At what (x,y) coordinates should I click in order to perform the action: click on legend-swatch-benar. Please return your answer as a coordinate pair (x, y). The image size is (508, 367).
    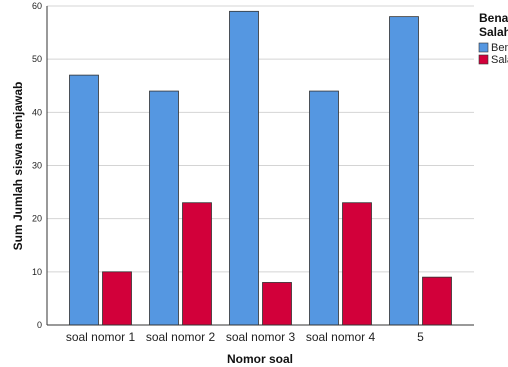
    Looking at the image, I should click on (483, 47).